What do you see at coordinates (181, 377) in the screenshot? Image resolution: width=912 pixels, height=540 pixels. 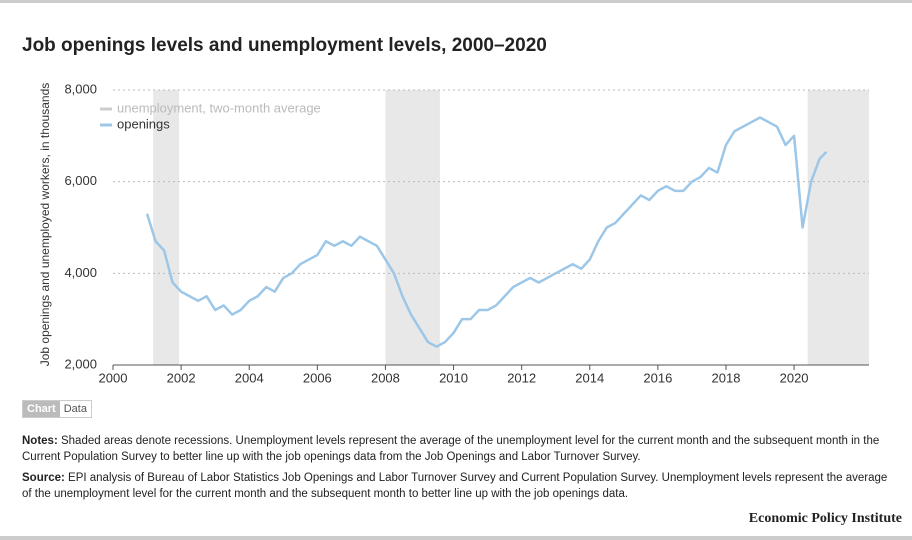 I see `x-tick-label: 2002` at bounding box center [181, 377].